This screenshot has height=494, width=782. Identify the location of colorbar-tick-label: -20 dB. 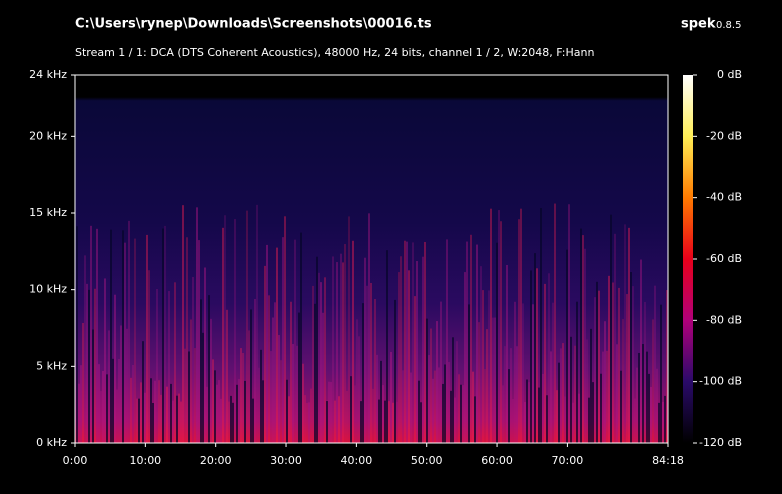
(724, 135).